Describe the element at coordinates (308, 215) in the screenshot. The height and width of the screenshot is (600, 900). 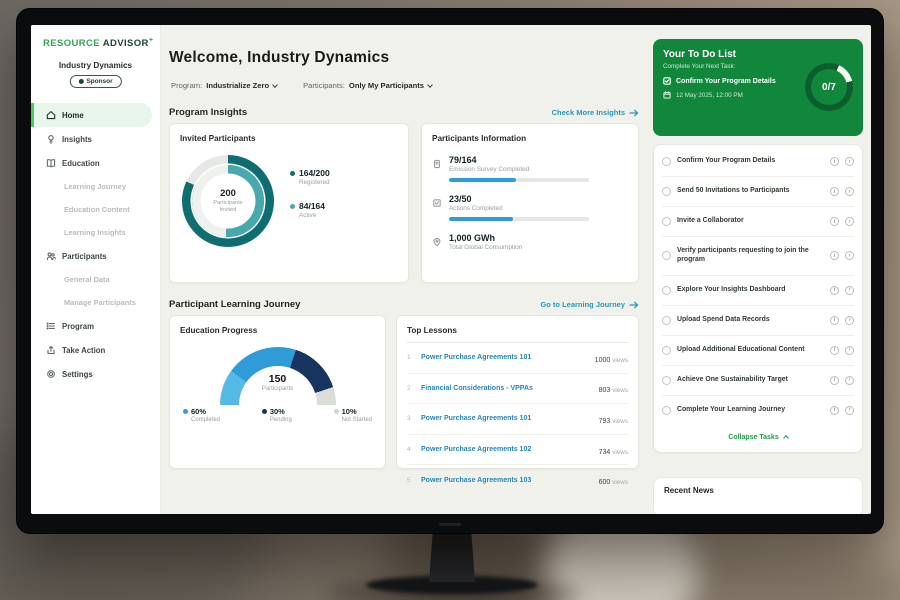
I see `legend-label: Active` at that location.